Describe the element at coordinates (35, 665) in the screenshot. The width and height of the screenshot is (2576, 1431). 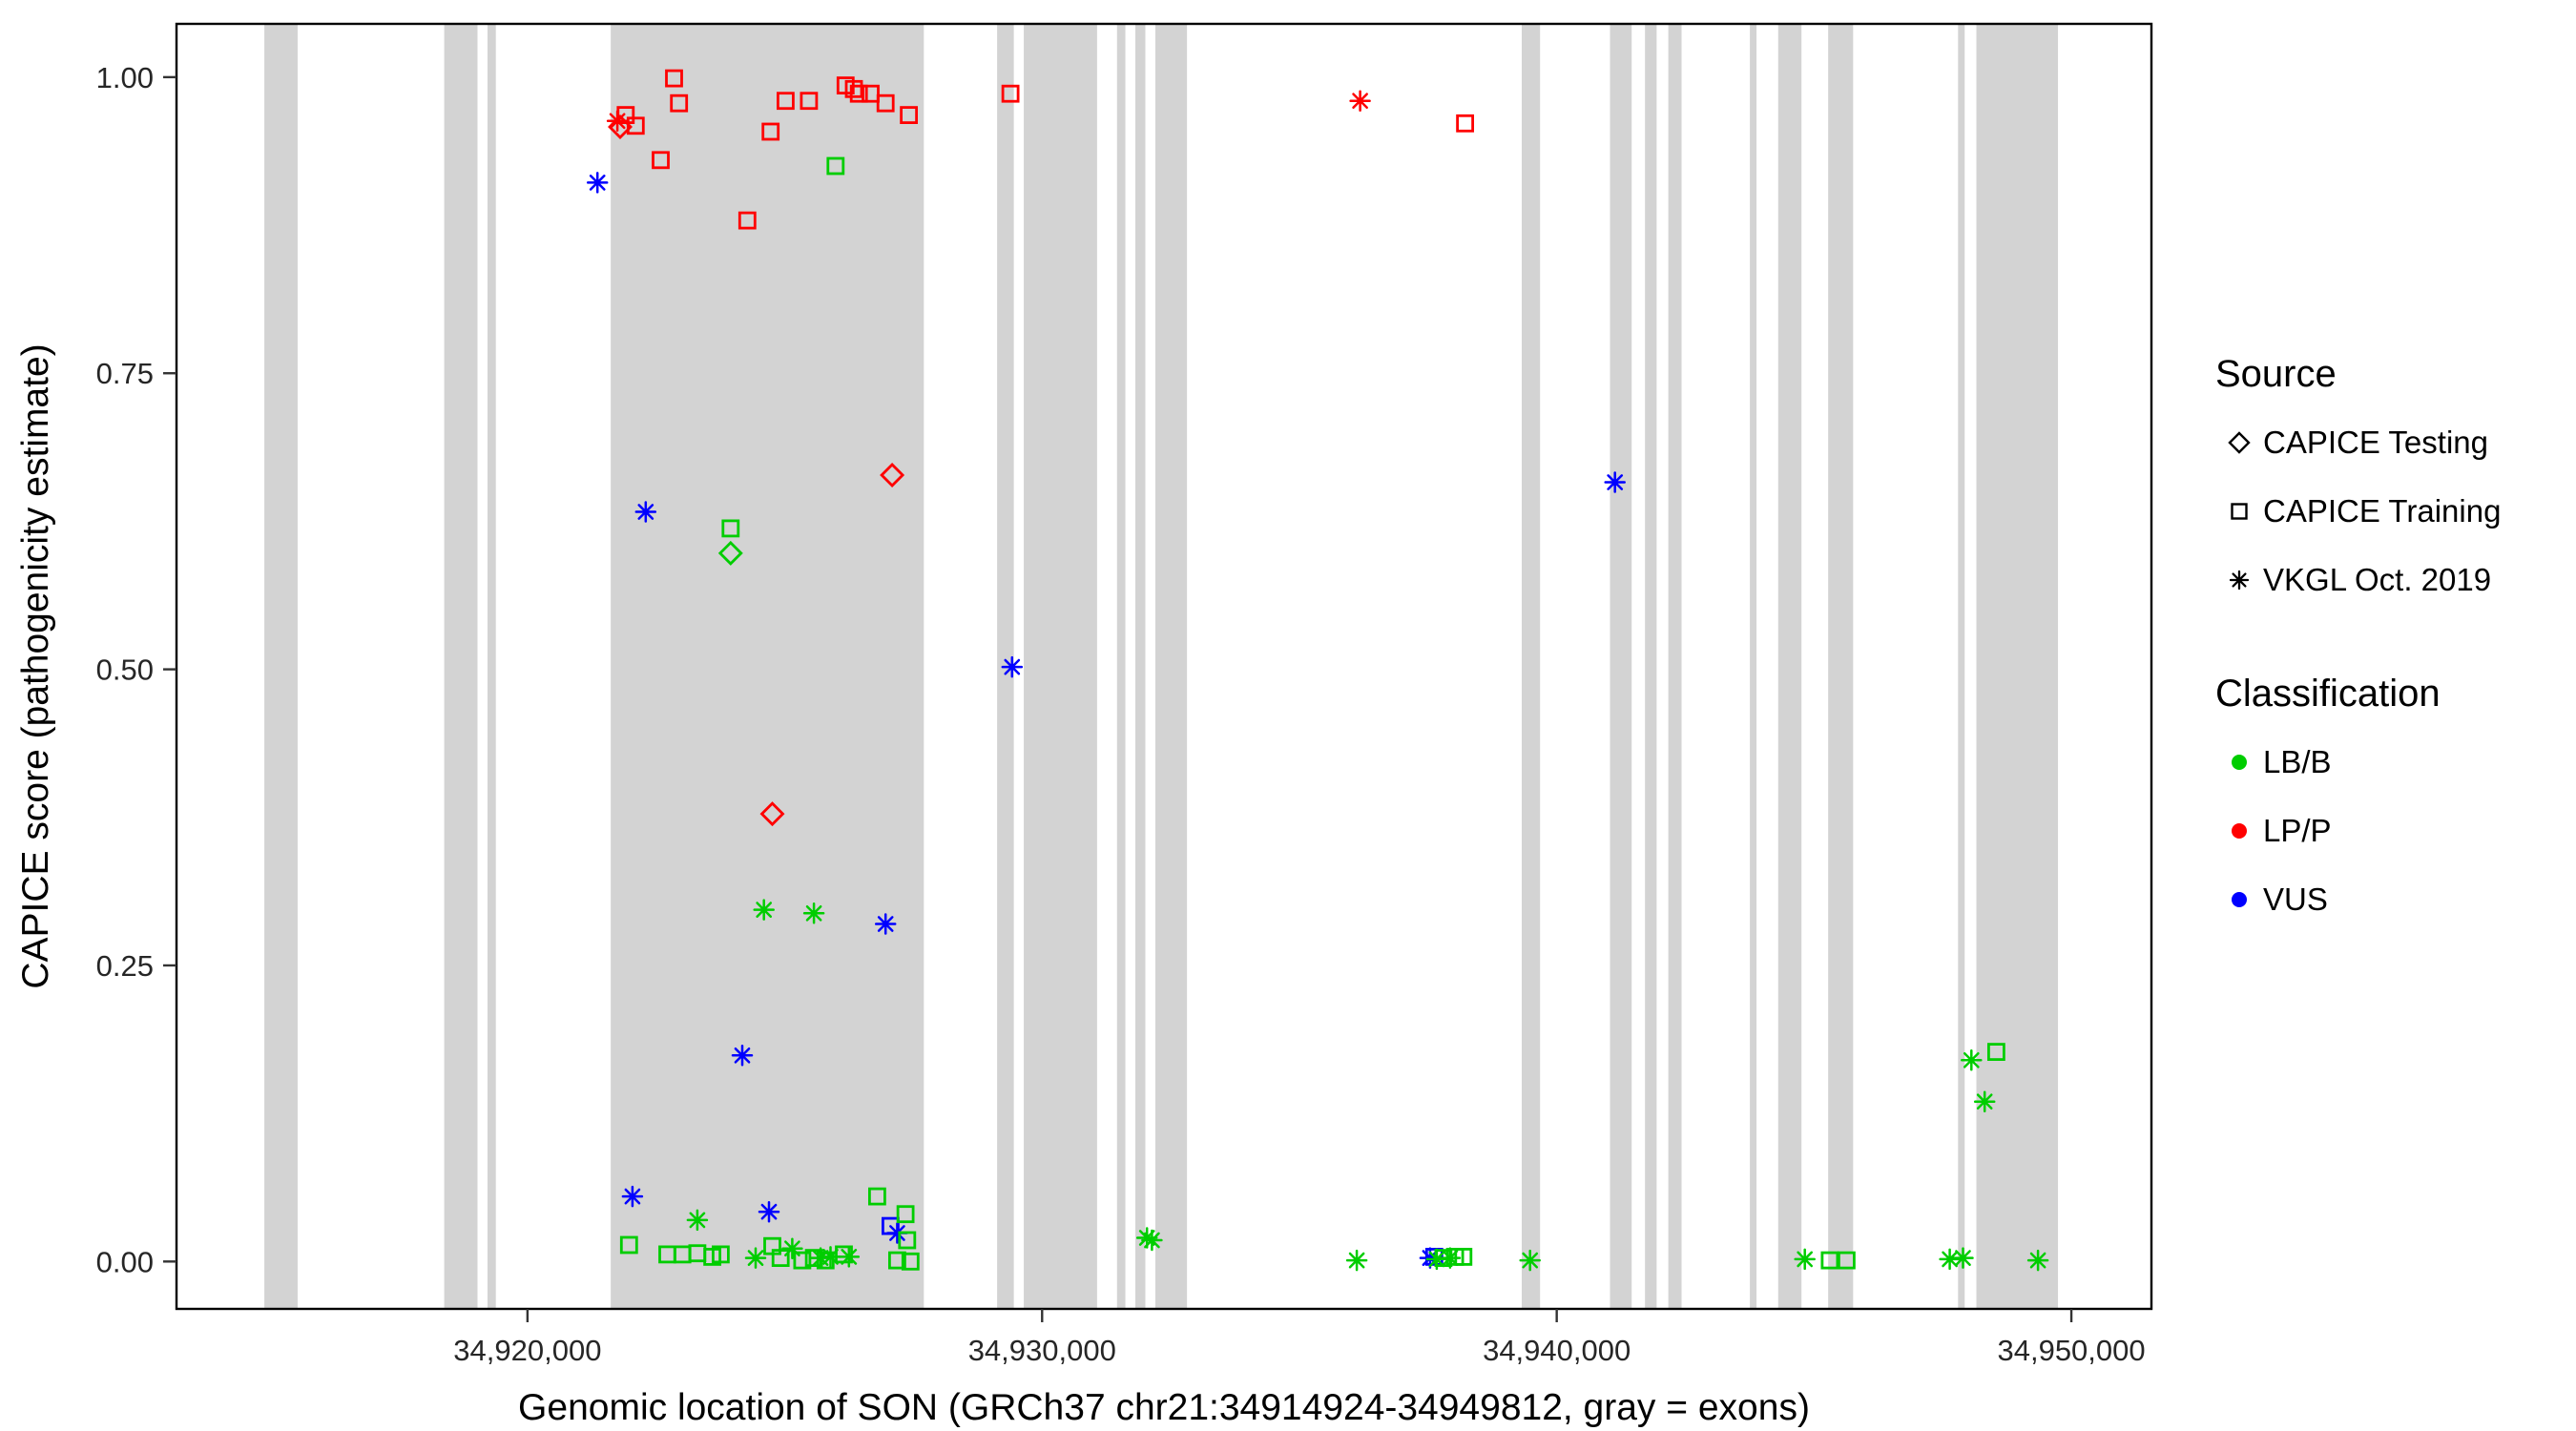
I see `y-axis-title: CAPICE score (pathogenicity estimate)` at that location.